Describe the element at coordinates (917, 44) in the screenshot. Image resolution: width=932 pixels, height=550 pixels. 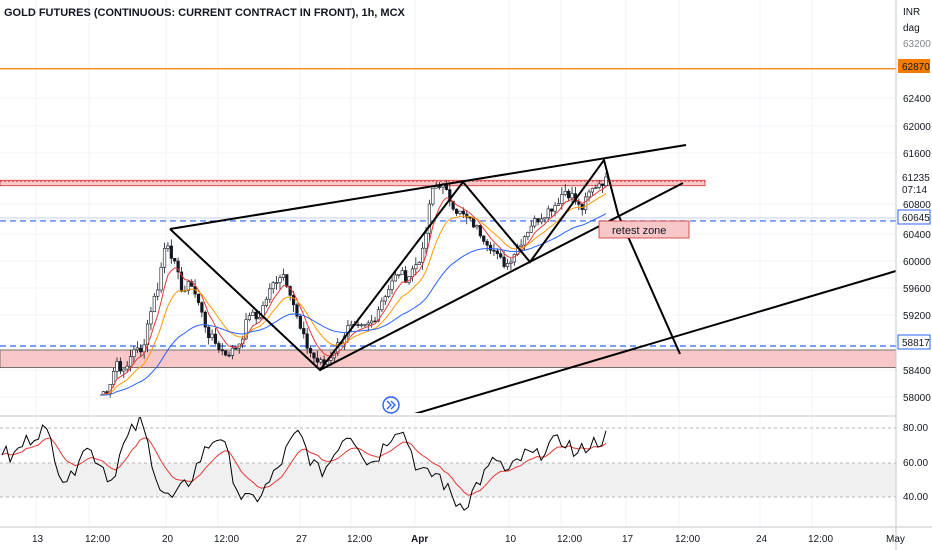
I see `price-tick: 63200` at that location.